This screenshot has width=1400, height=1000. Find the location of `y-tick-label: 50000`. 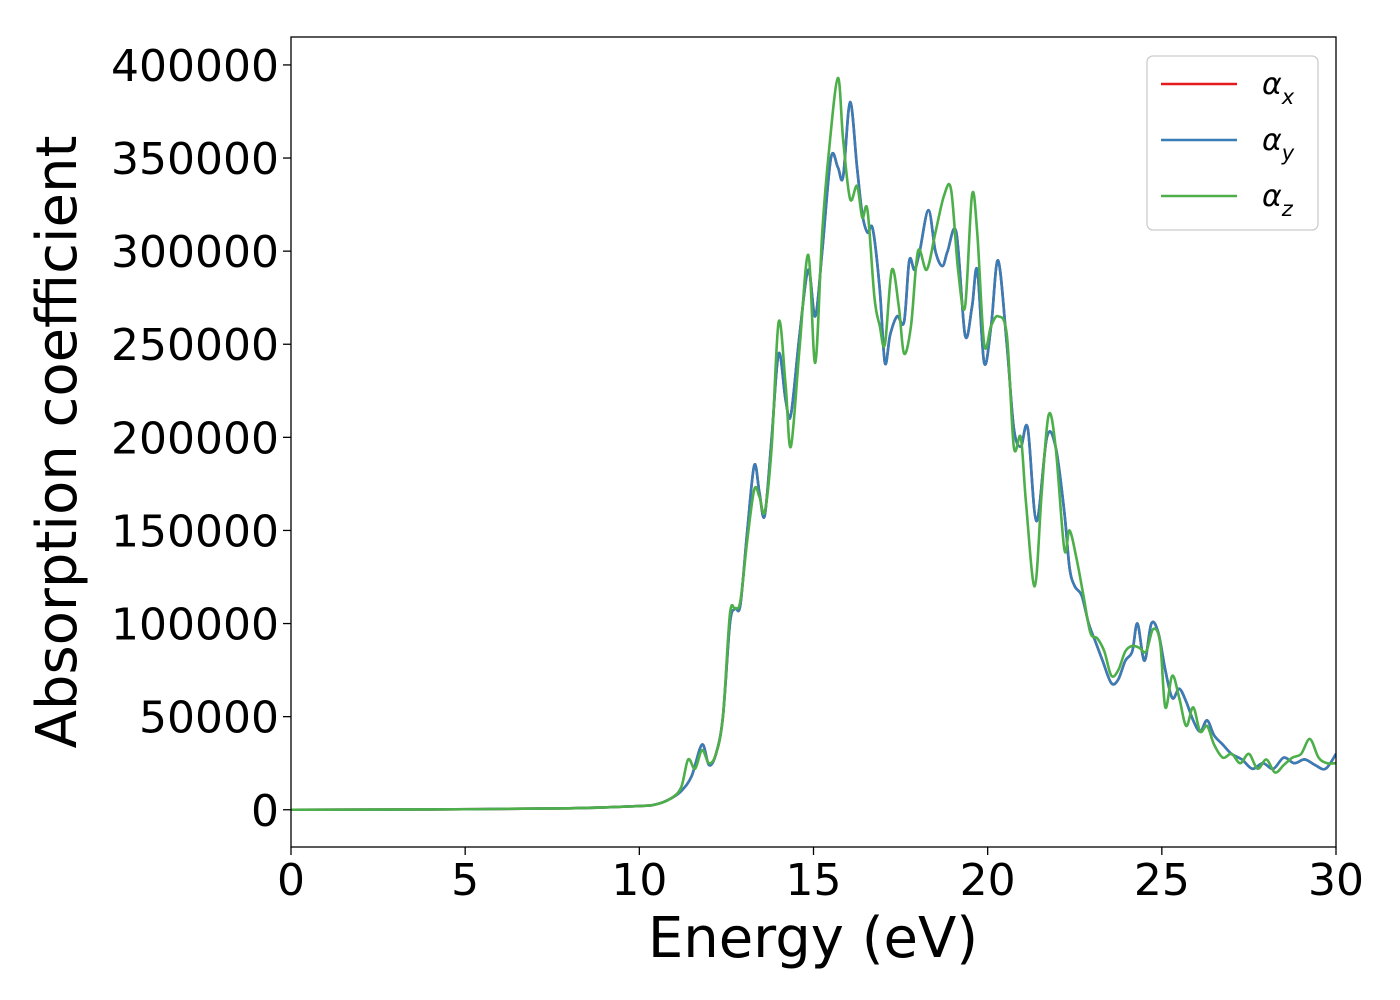

y-tick-label: 50000 is located at coordinates (209, 718).